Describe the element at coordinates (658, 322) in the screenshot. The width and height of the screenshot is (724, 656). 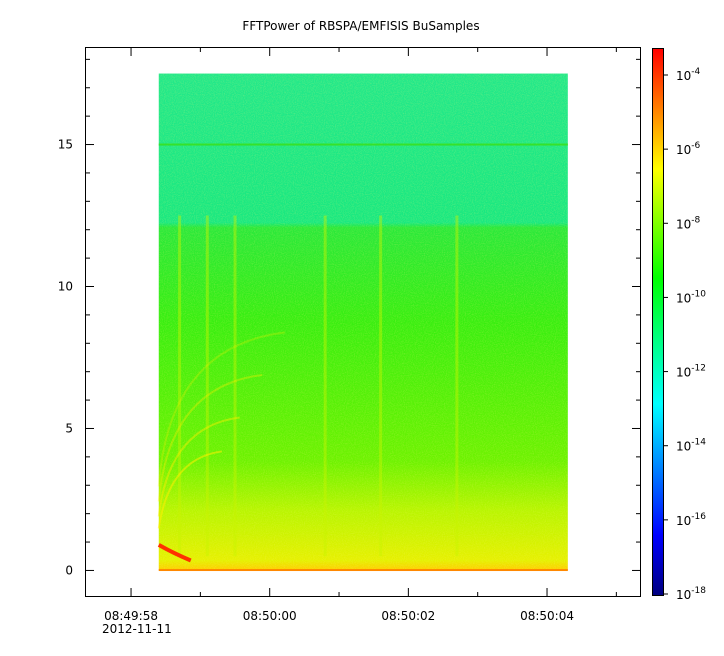
I see `colorbar` at that location.